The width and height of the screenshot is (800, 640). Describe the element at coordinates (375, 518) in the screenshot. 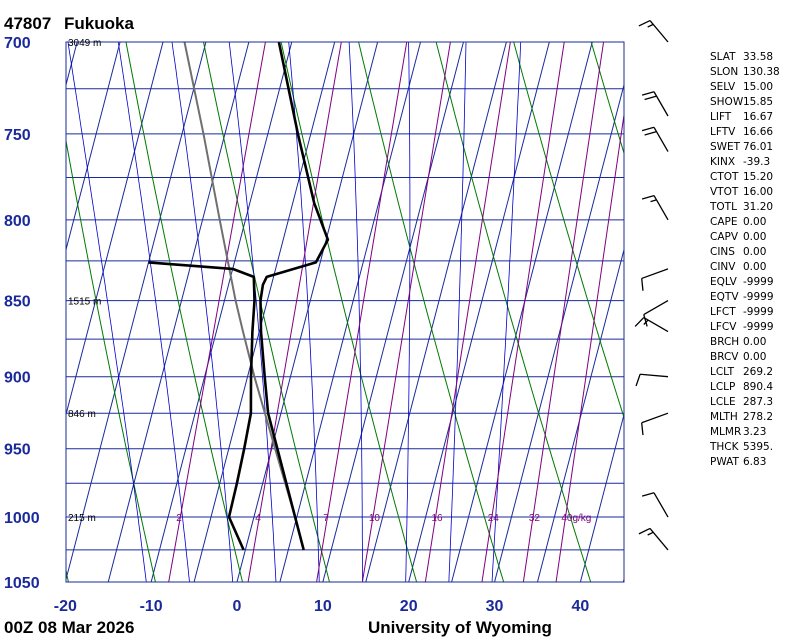

I see `mixing-ratio-label: 10` at that location.